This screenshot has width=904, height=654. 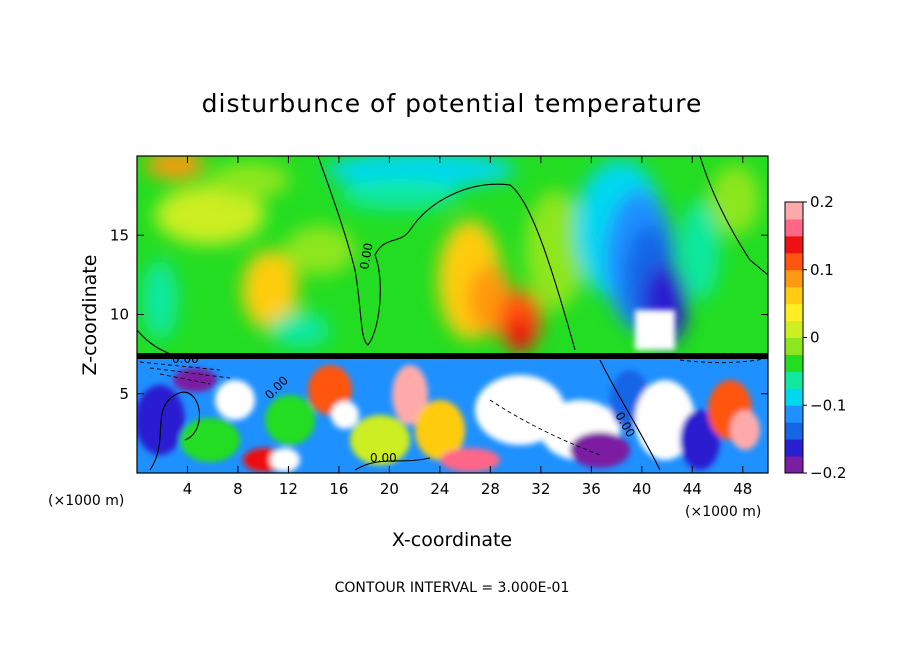 I want to click on x-tick-label: 20, so click(x=389, y=489).